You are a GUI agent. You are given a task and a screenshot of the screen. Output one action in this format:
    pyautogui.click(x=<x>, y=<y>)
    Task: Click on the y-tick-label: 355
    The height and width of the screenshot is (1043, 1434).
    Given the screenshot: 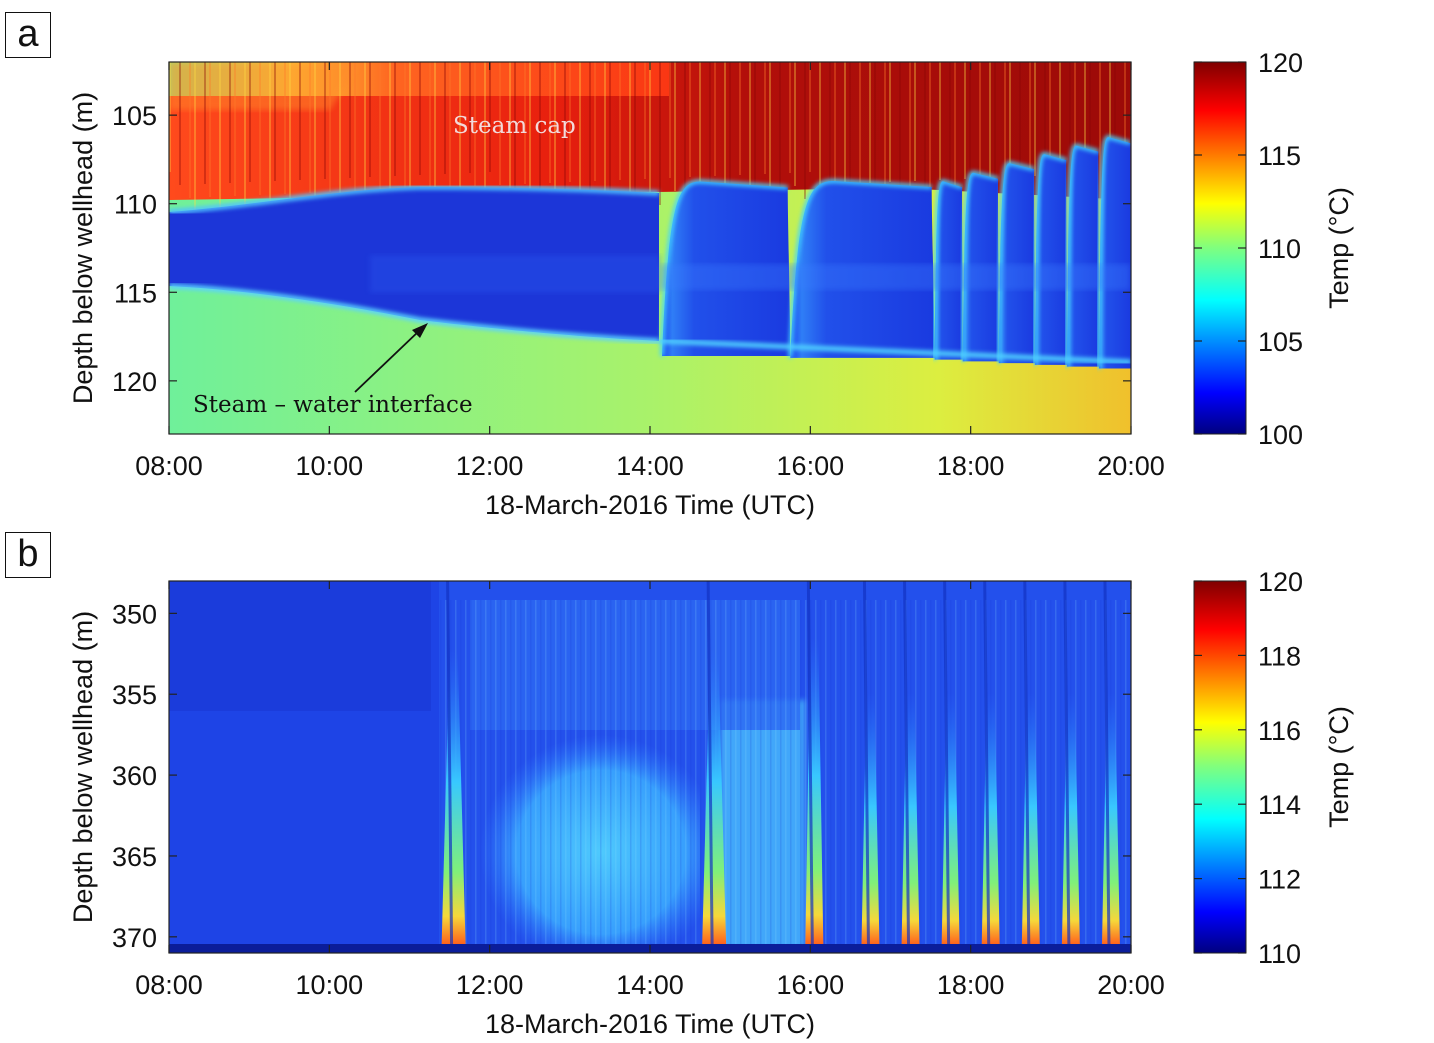 What is the action you would take?
    pyautogui.click(x=134, y=695)
    